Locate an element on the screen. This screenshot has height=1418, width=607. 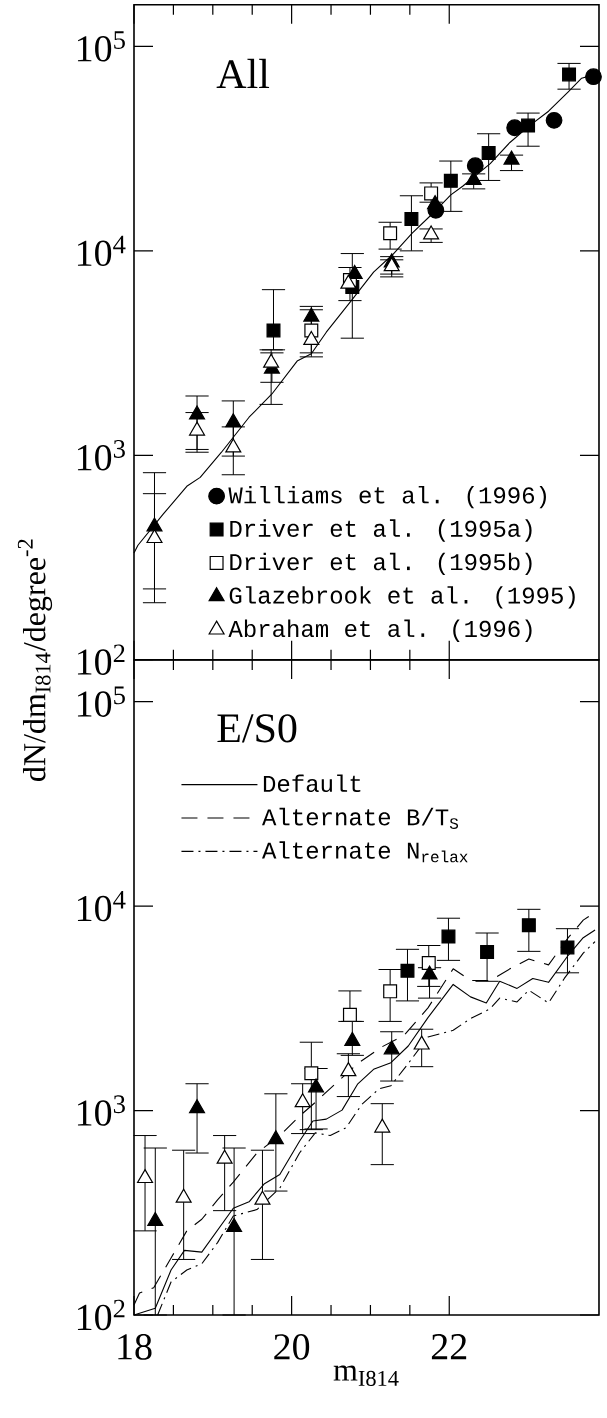
legend-label: Alternate N$_{relax}$ is located at coordinates (365, 852).